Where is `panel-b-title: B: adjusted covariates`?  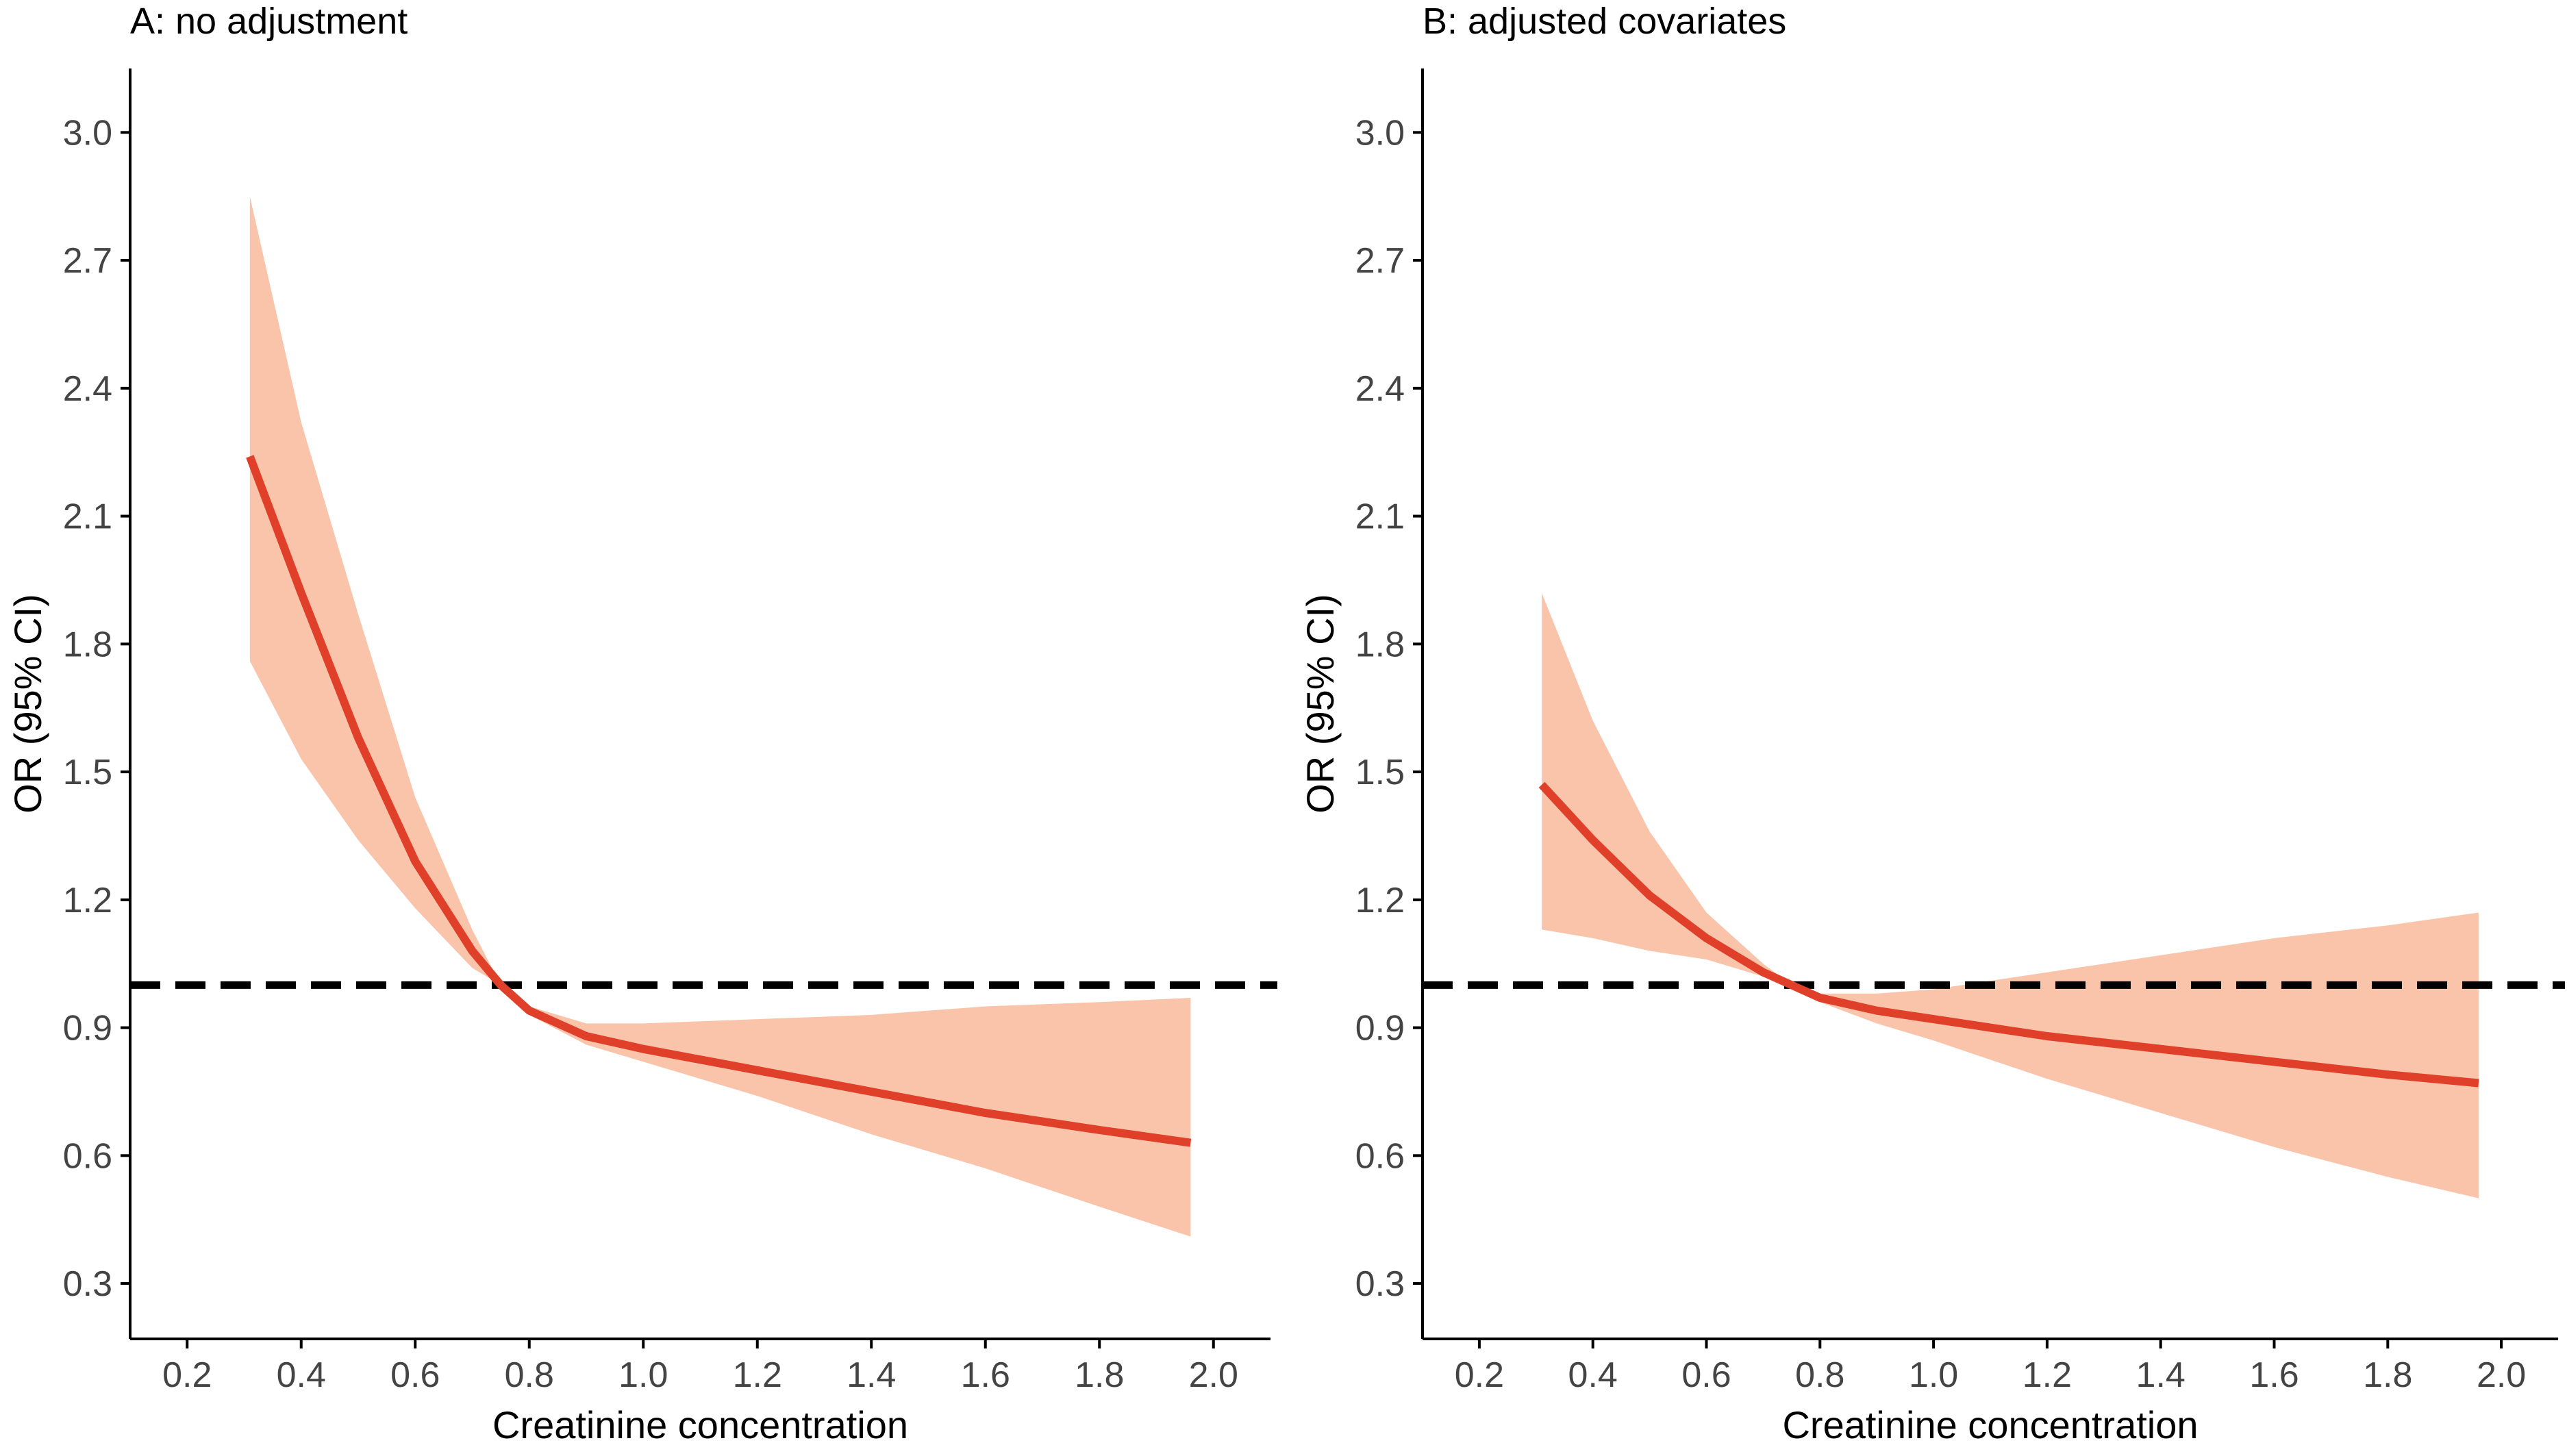 panel-b-title: B: adjusted covariates is located at coordinates (1605, 21).